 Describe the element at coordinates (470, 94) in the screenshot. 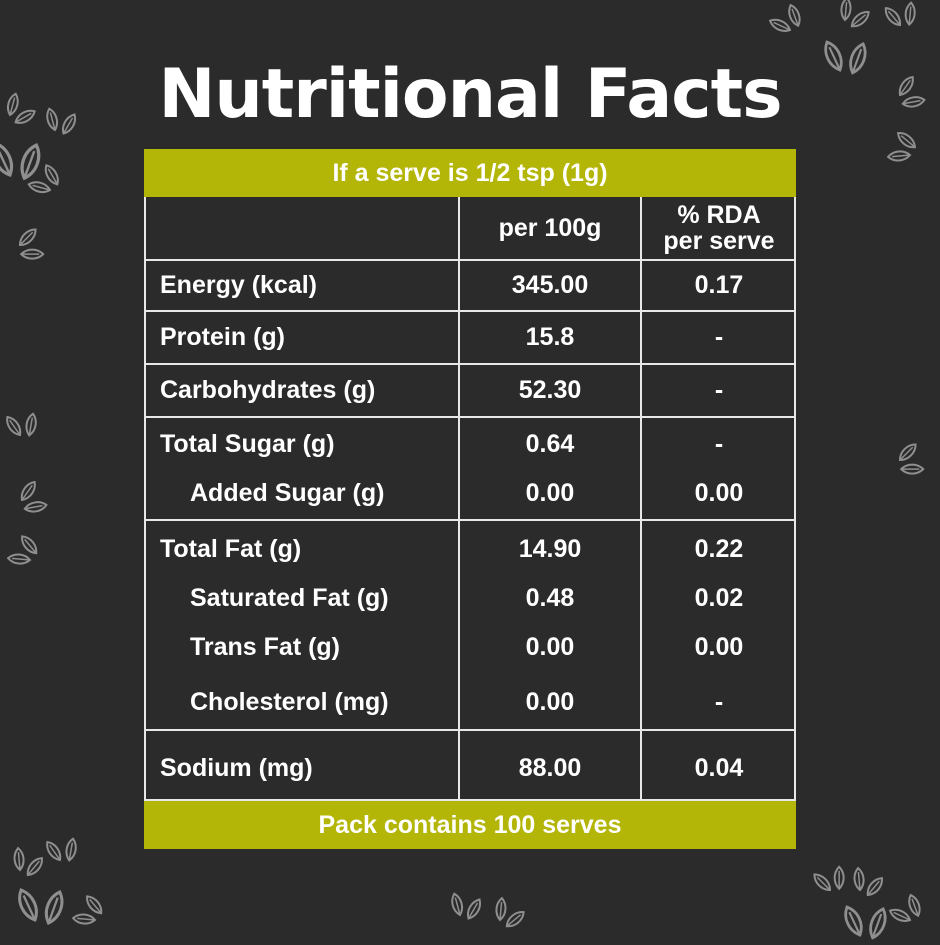

I see `page-title: Nutritional Facts` at that location.